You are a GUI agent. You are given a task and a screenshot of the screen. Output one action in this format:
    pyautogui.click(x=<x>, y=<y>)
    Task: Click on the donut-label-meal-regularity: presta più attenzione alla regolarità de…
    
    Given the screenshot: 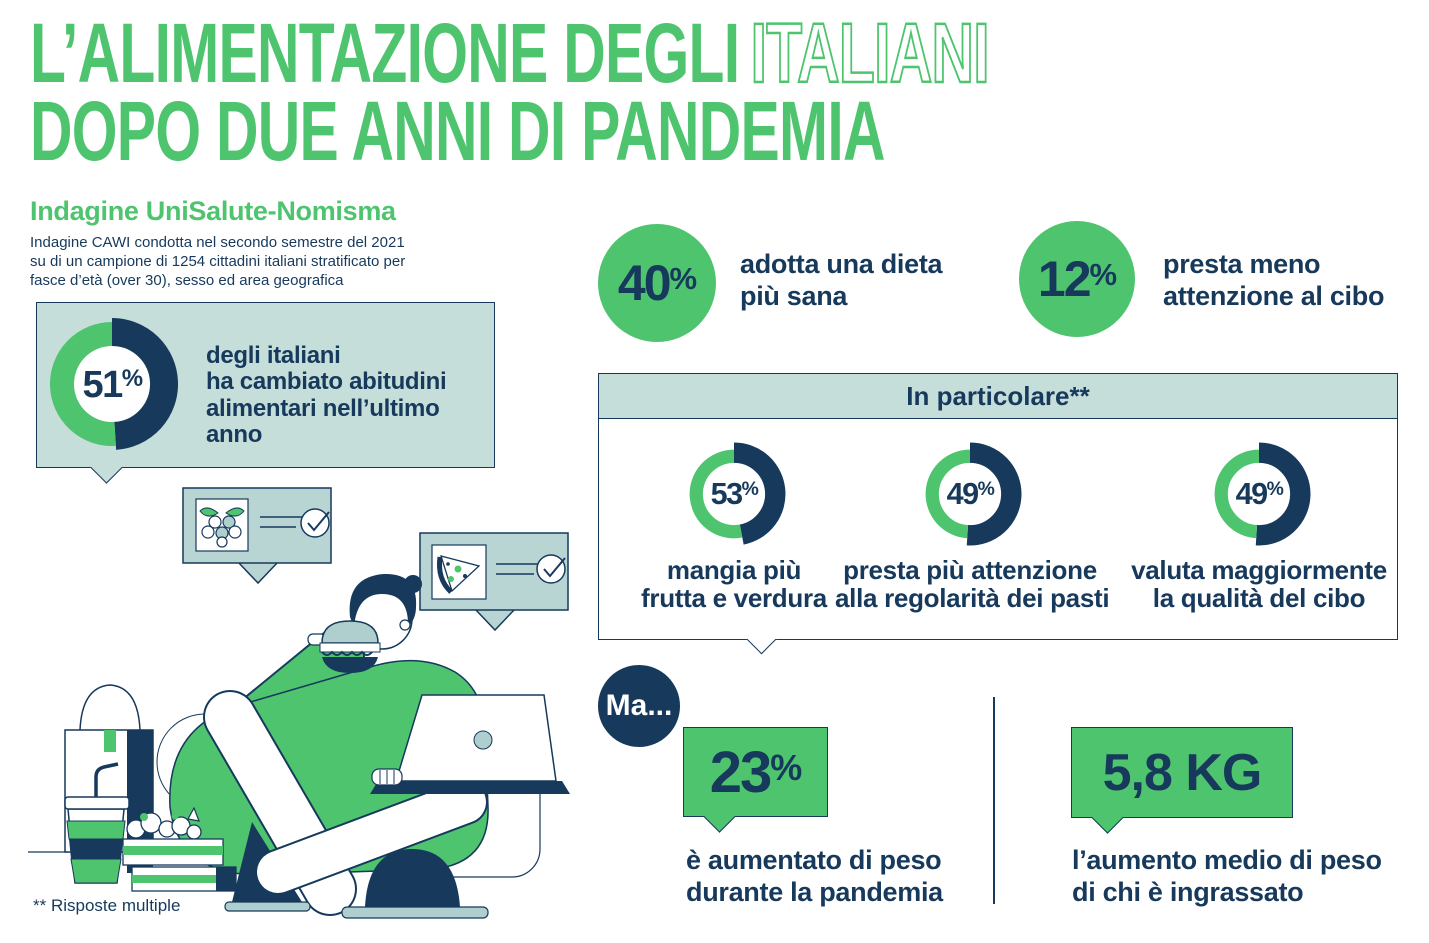 What is the action you would take?
    pyautogui.click(x=972, y=583)
    